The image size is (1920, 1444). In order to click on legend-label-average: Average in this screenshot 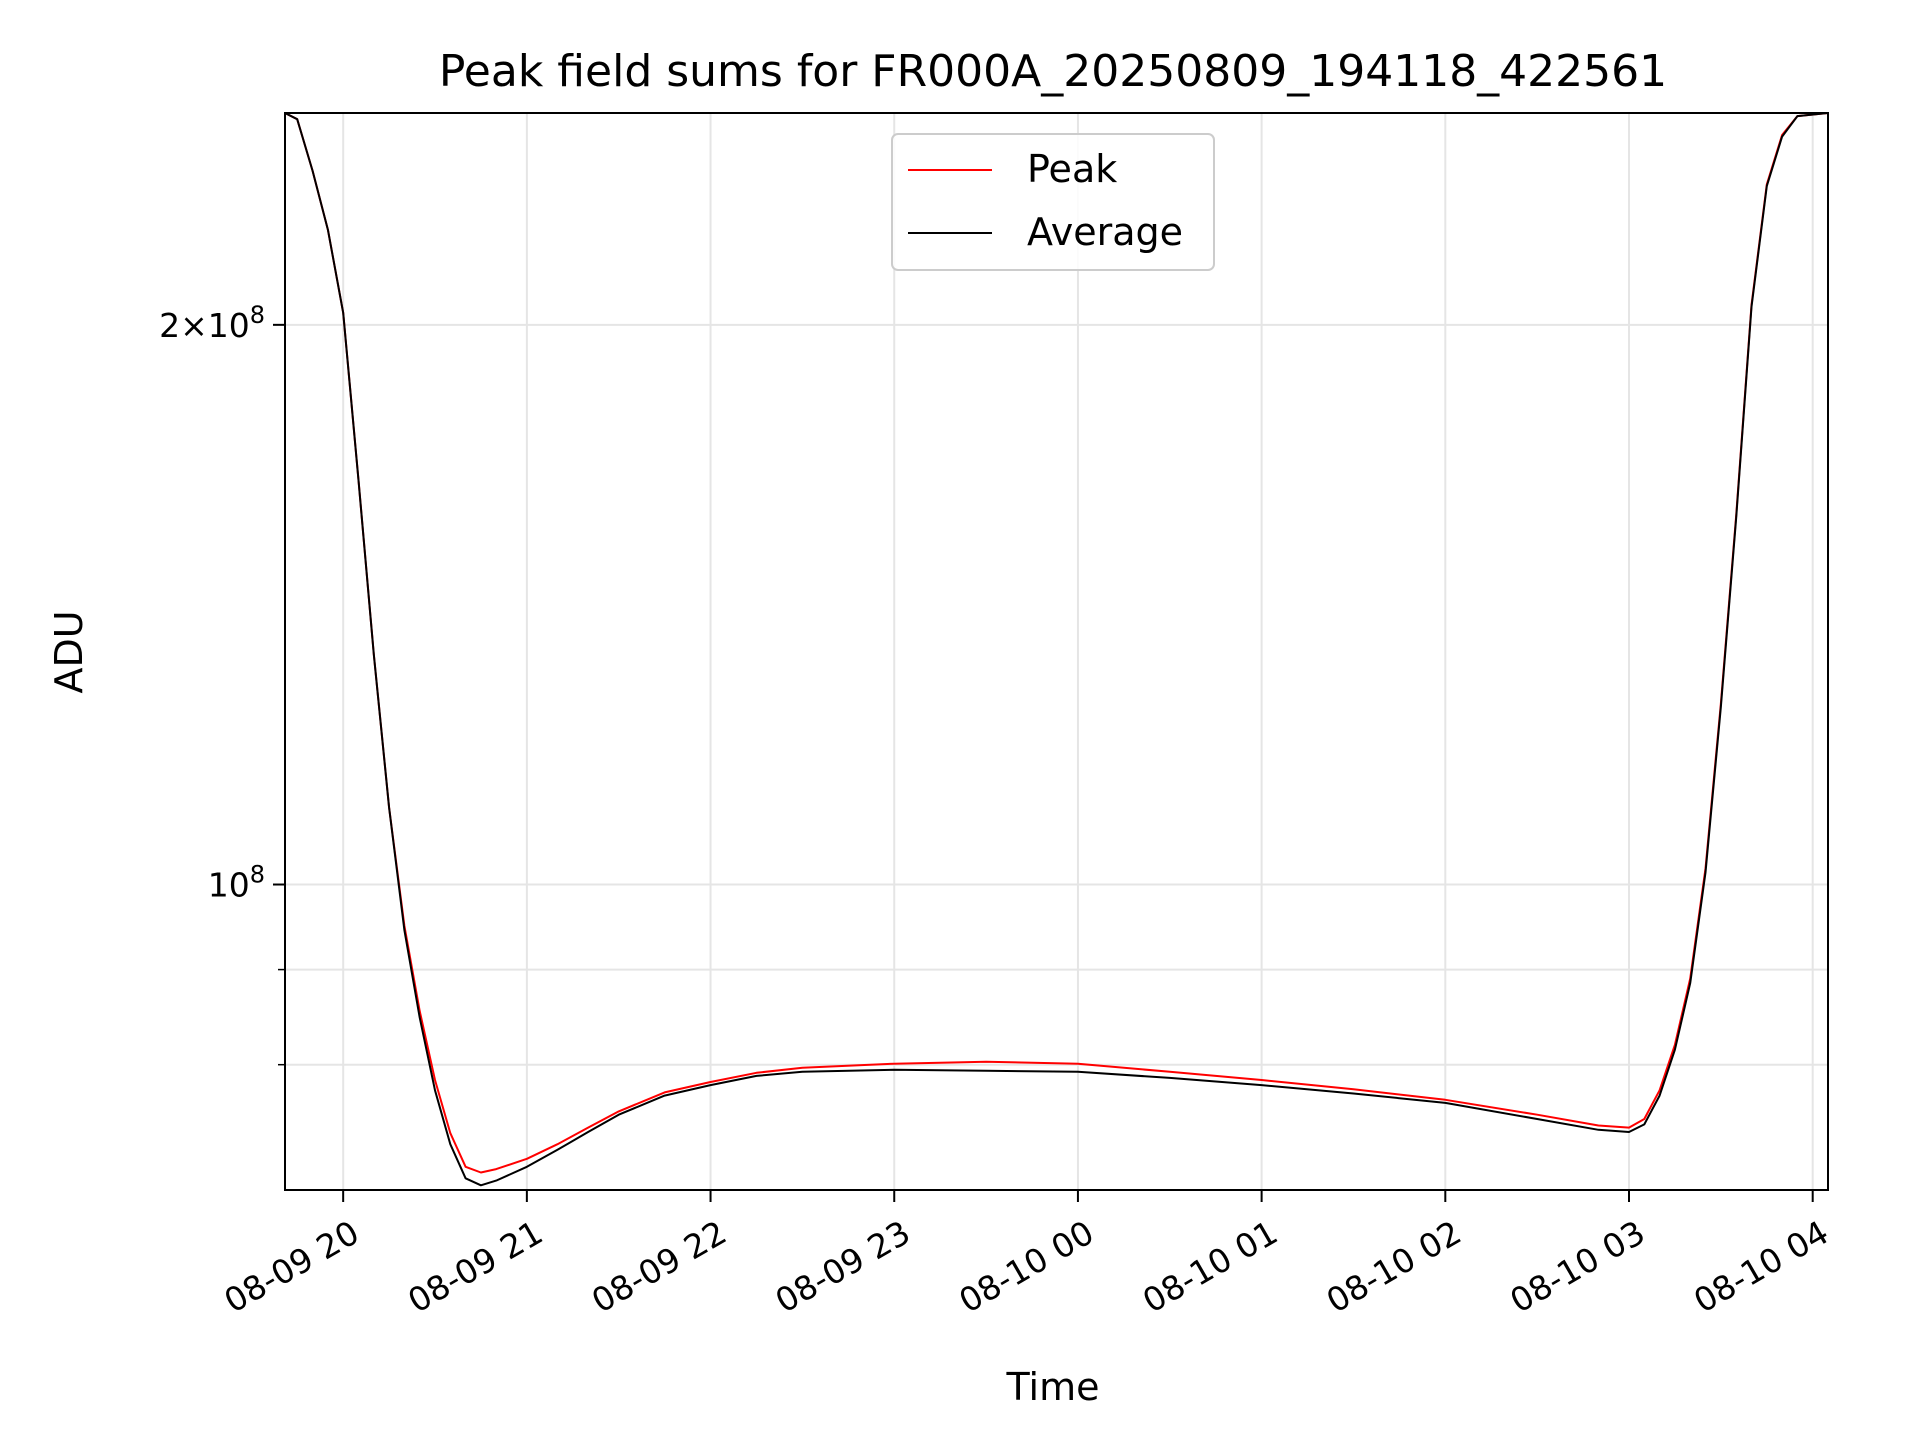, I will do `click(1105, 232)`.